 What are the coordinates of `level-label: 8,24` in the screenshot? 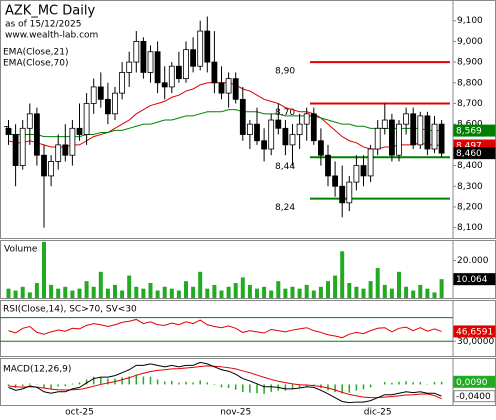 It's located at (285, 208).